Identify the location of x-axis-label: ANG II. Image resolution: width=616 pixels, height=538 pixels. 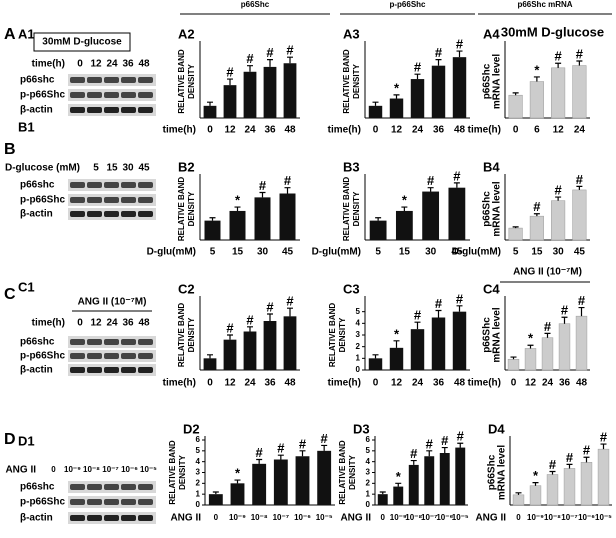
(185, 518).